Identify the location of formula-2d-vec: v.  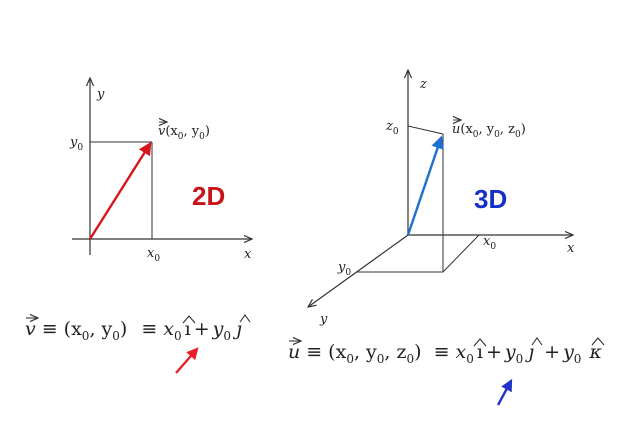
(30, 329).